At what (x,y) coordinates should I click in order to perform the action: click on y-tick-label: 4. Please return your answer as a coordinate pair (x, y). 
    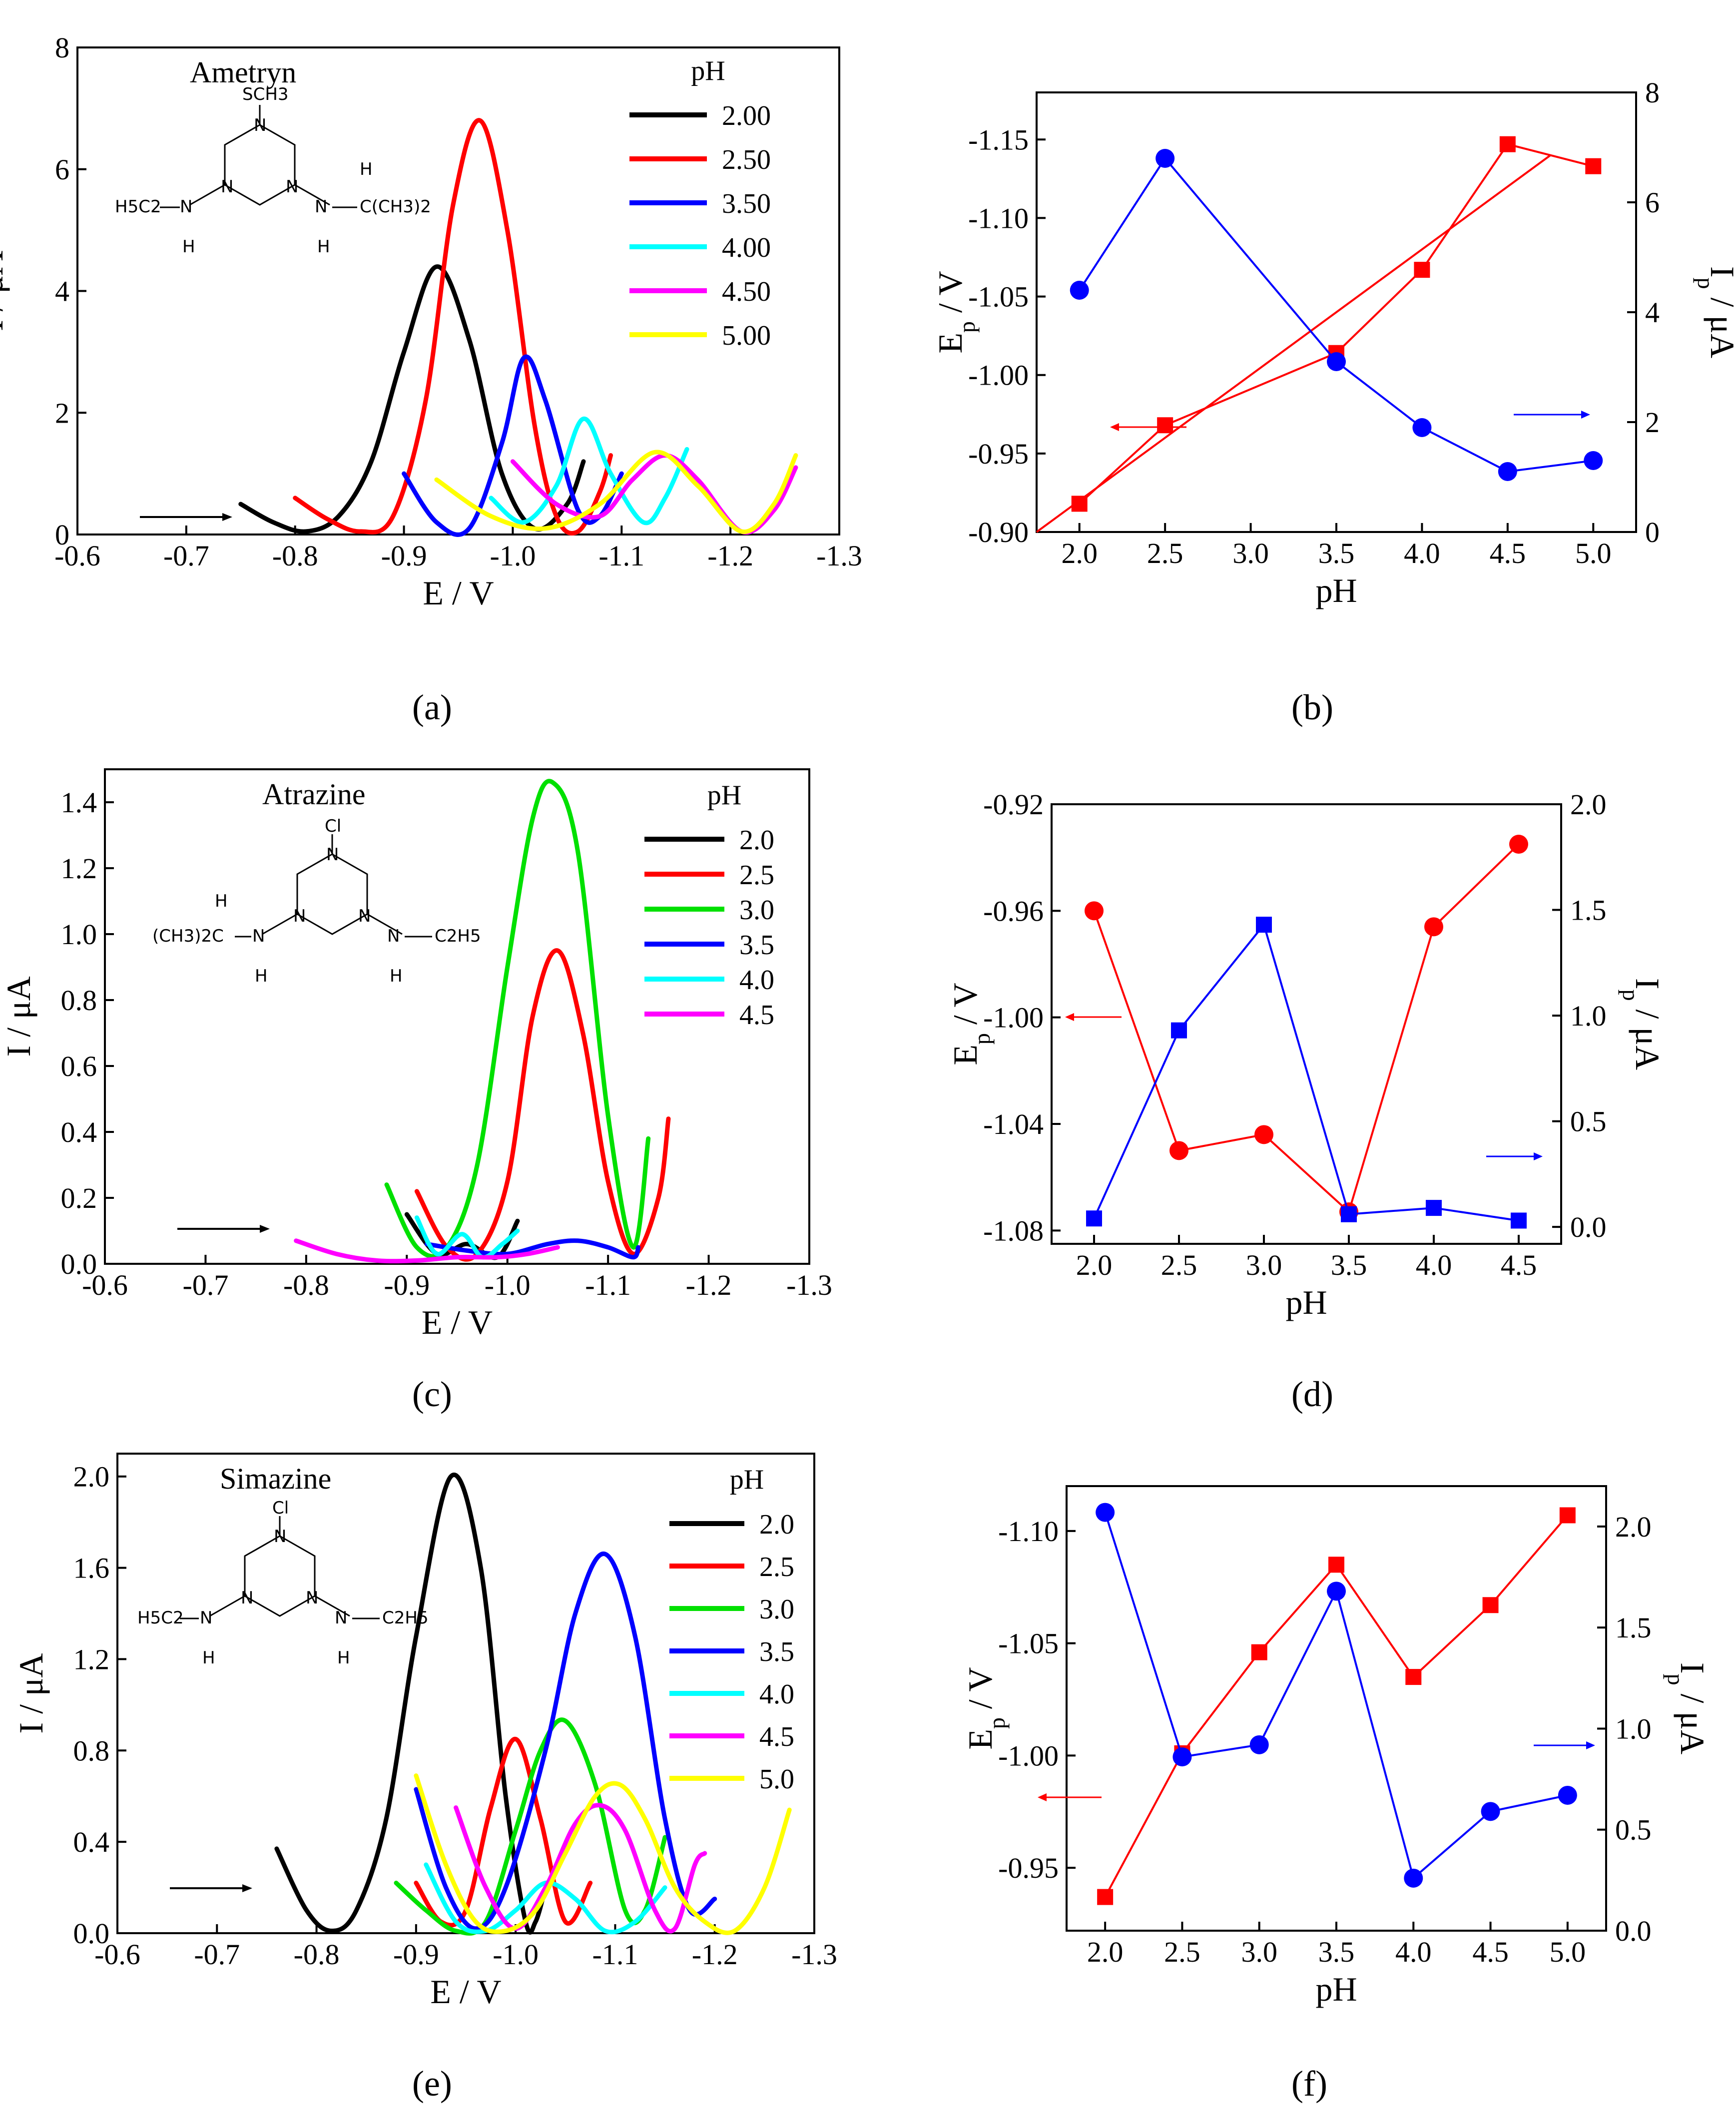
    Looking at the image, I should click on (62, 291).